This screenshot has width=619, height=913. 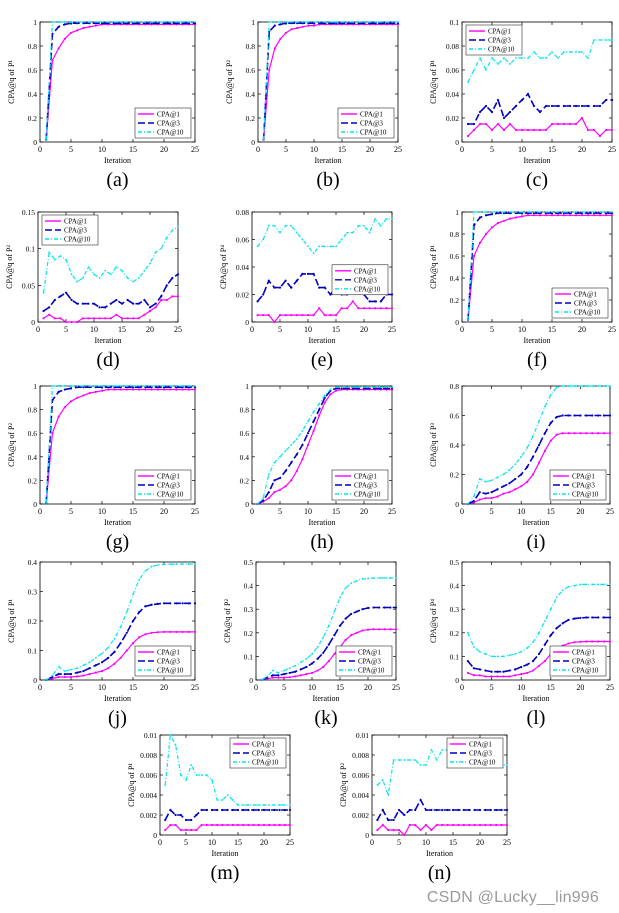 What do you see at coordinates (195, 149) in the screenshot?
I see `x-tick-label: 25` at bounding box center [195, 149].